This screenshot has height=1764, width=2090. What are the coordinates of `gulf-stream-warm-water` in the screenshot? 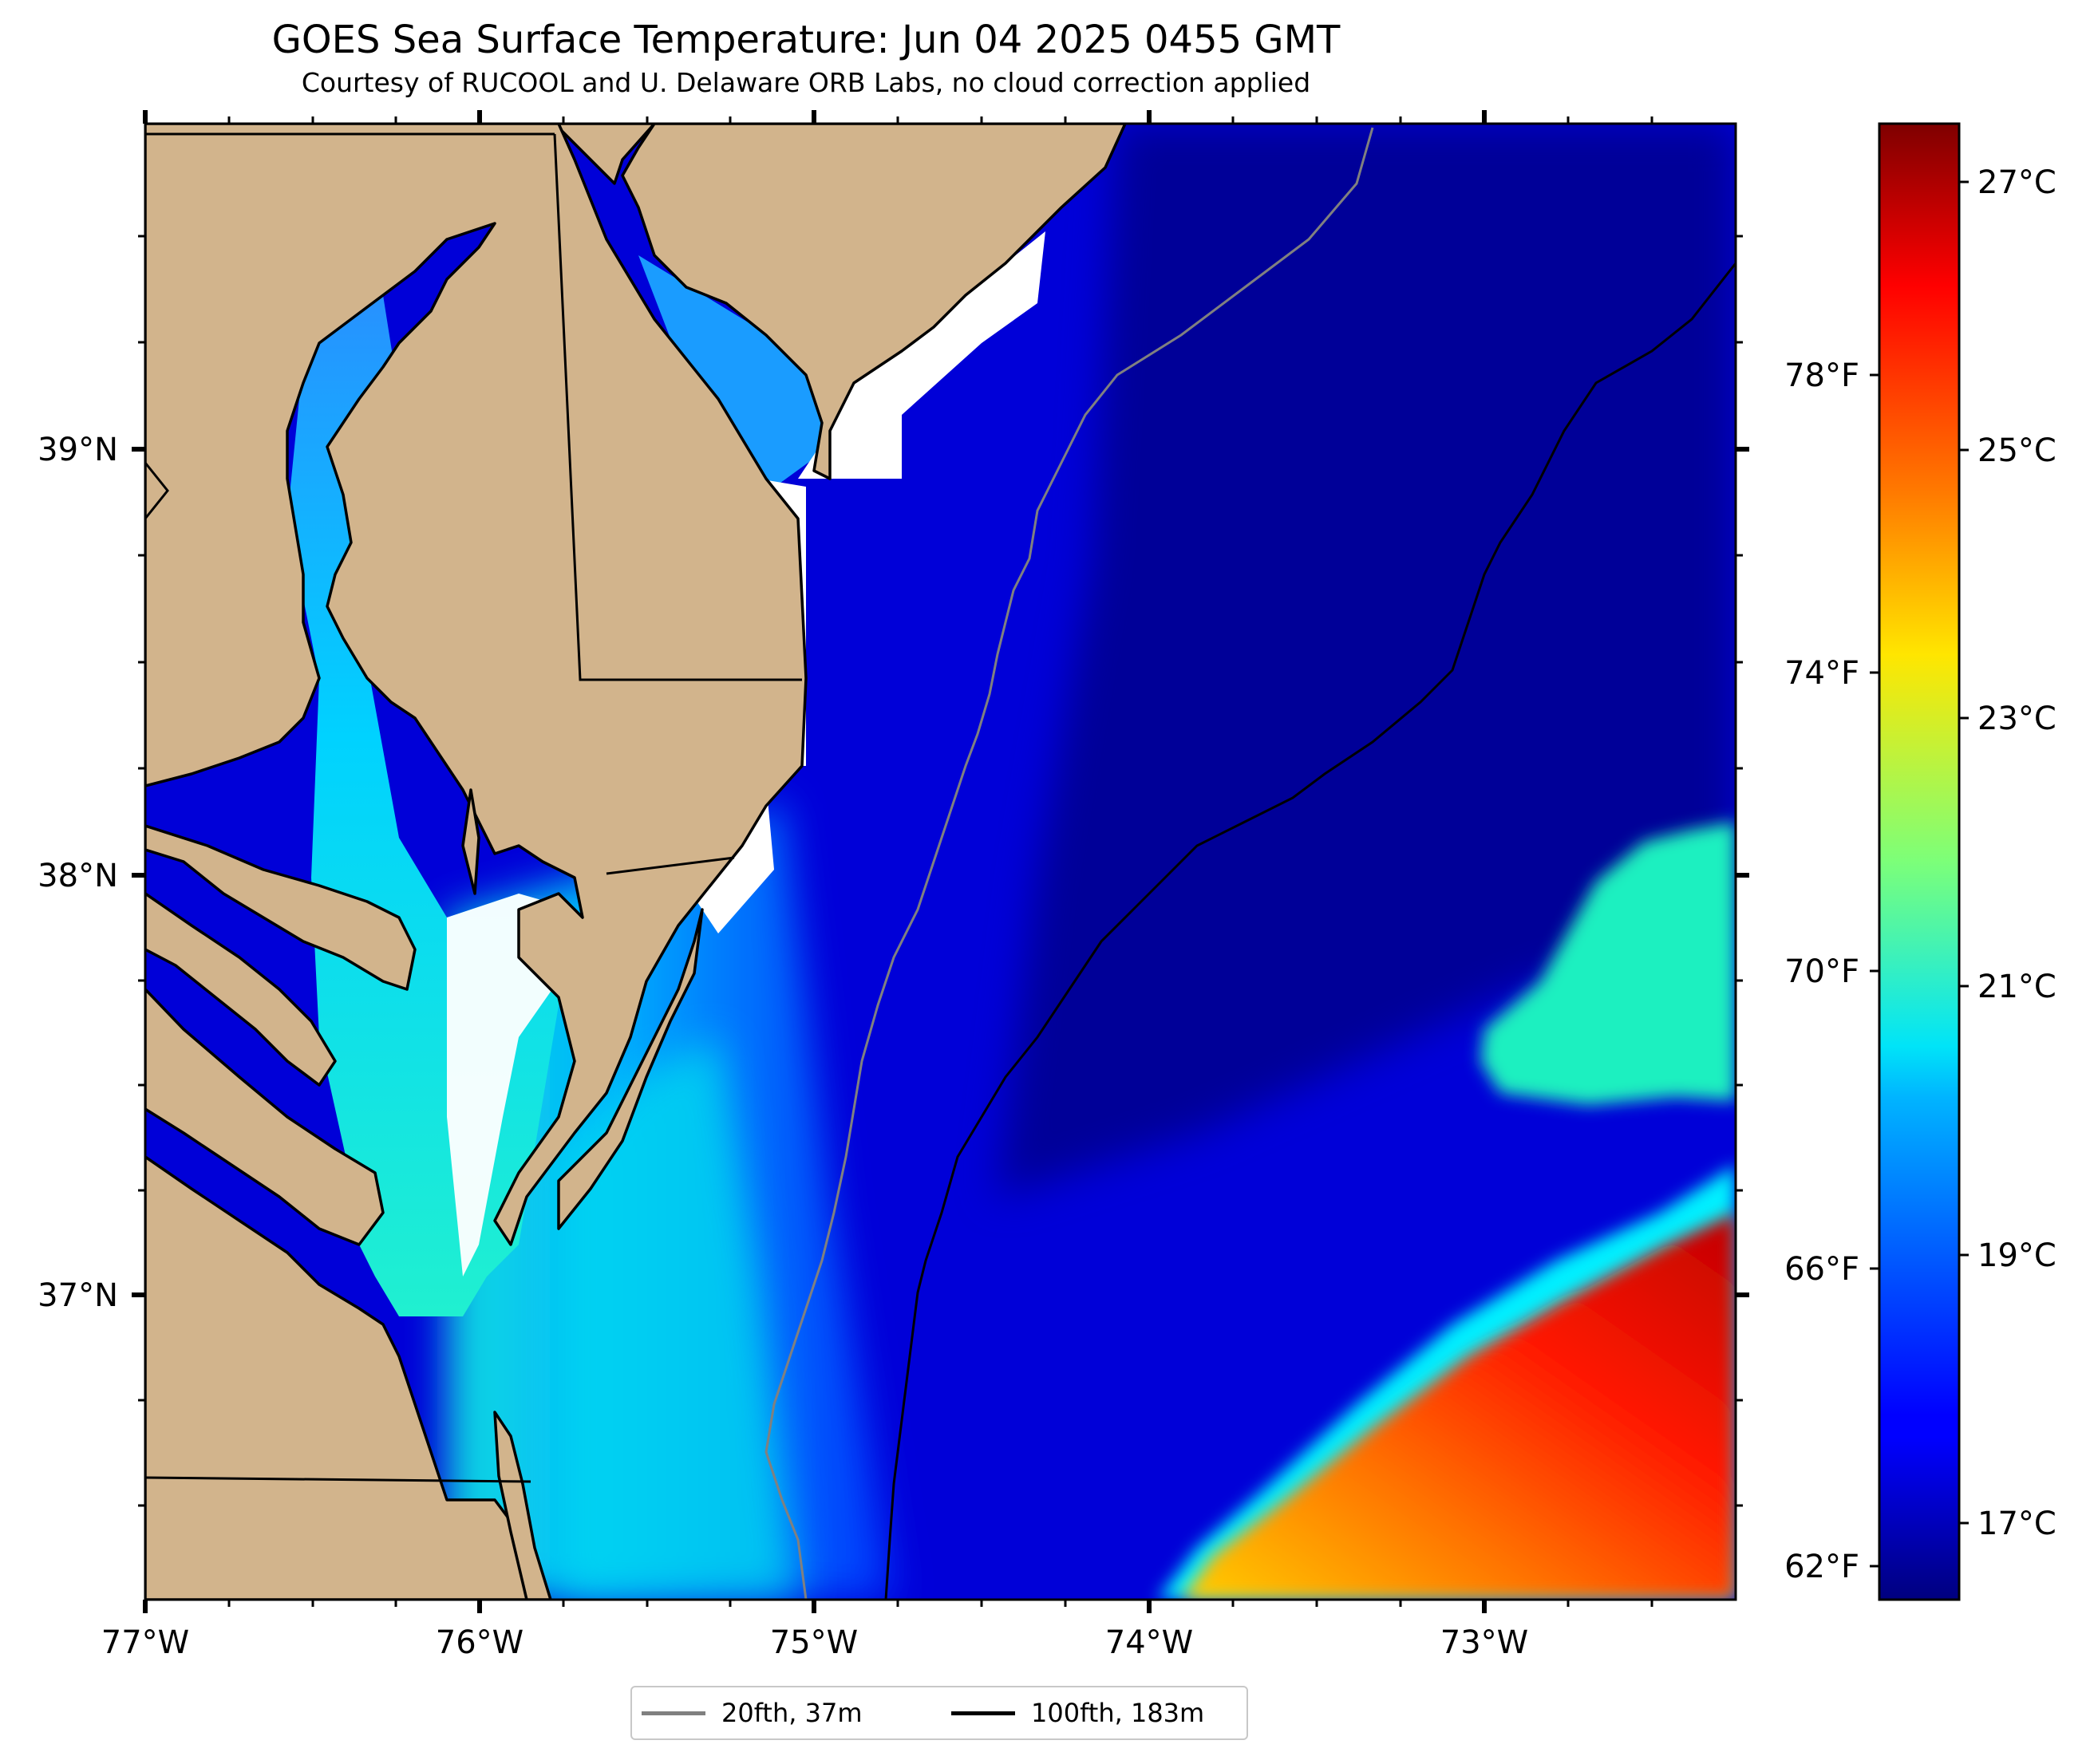 It's located at (1458, 1406).